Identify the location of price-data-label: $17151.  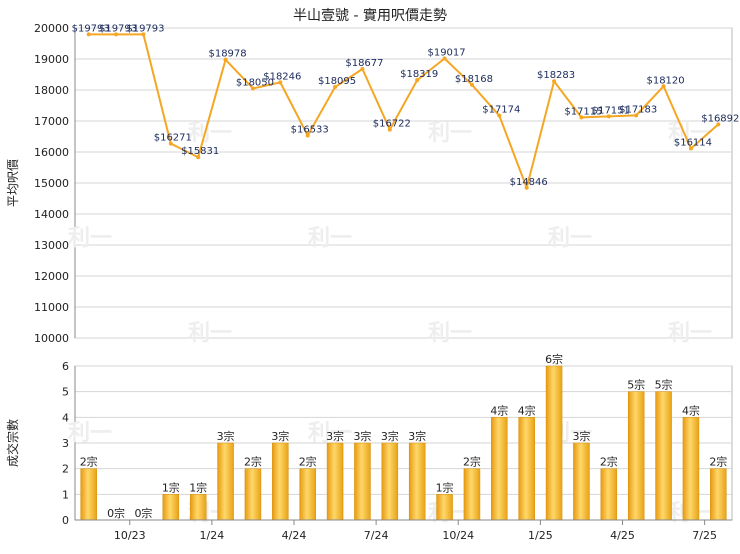
(611, 110).